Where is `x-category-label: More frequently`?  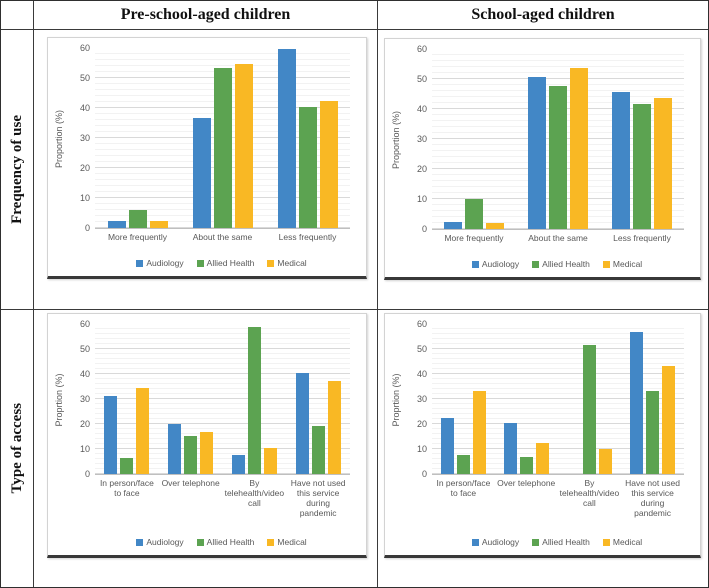 x-category-label: More frequently is located at coordinates (137, 237).